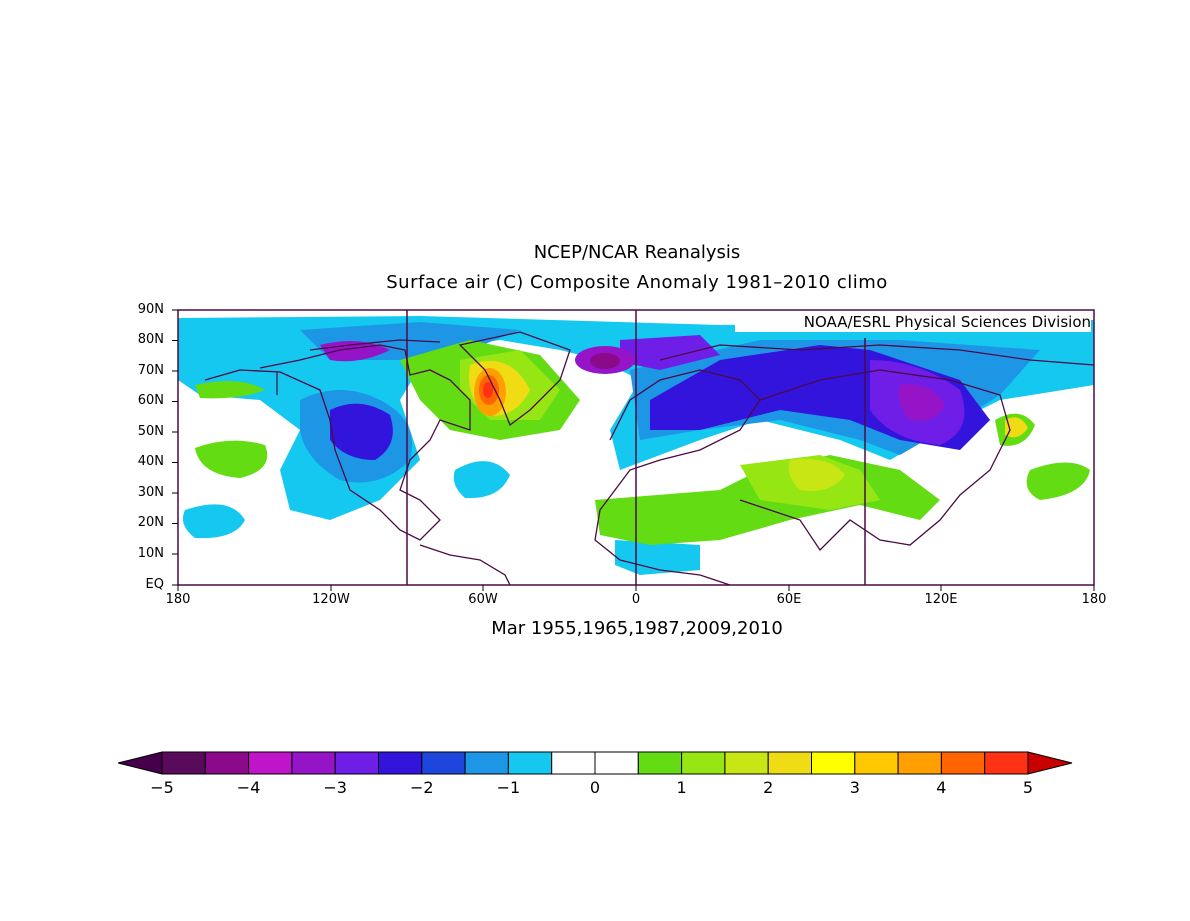  Describe the element at coordinates (1028, 787) in the screenshot. I see `colorbar-label: 5` at that location.